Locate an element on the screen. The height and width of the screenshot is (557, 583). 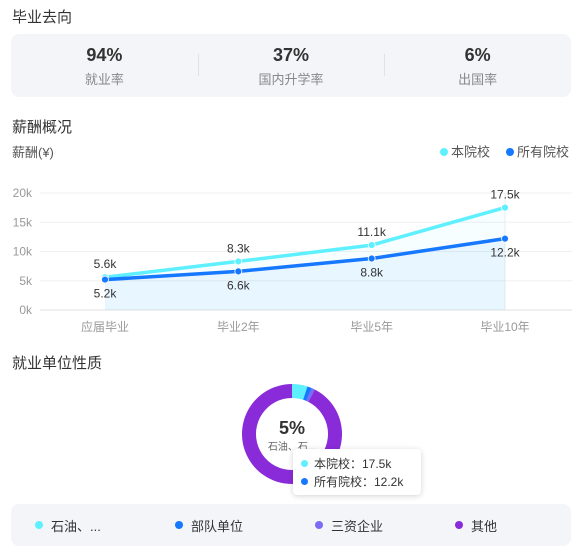
legend-item-other: 其他 is located at coordinates (501, 525).